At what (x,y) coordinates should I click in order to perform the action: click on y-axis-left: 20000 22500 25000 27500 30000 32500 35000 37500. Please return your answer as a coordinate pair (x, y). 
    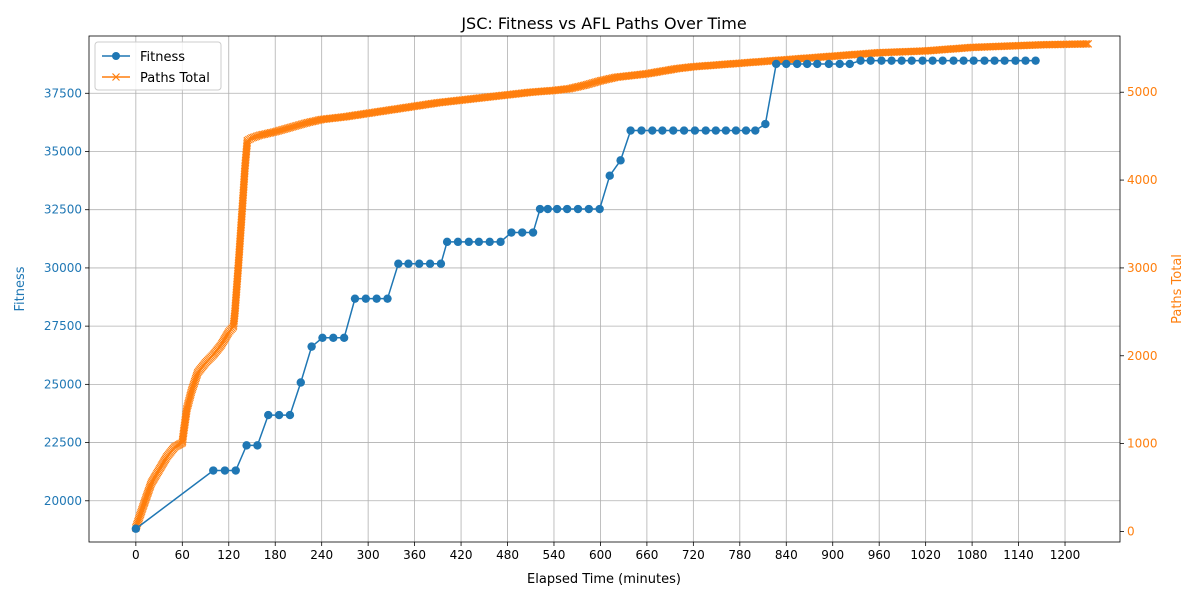
    Looking at the image, I should click on (66, 297).